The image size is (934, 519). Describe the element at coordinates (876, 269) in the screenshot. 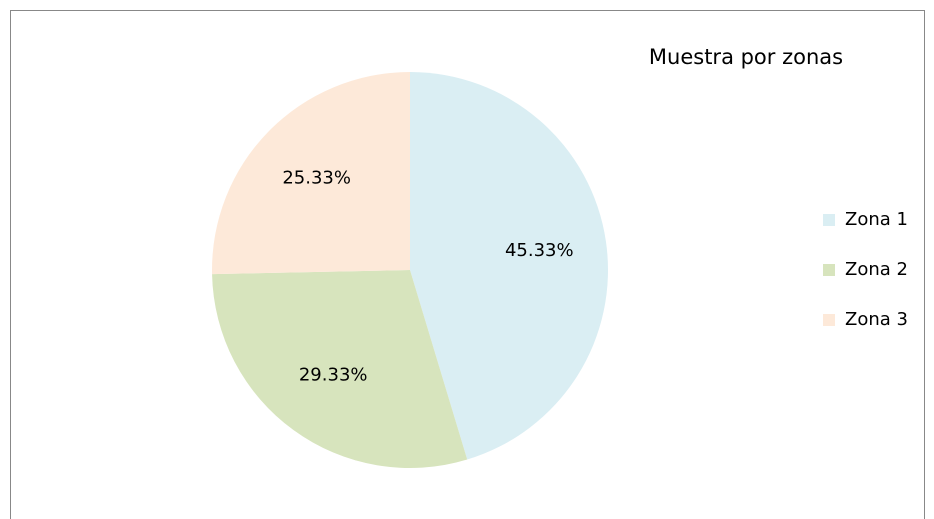

I see `legend-label: Zona 2` at that location.